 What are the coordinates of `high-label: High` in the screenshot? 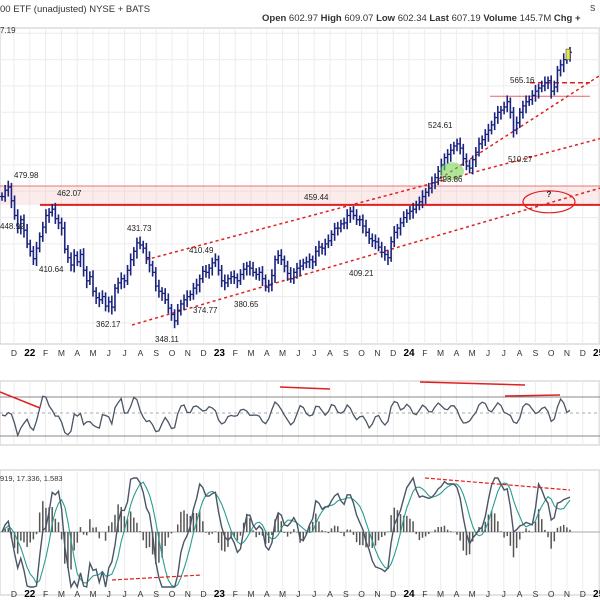 It's located at (331, 18).